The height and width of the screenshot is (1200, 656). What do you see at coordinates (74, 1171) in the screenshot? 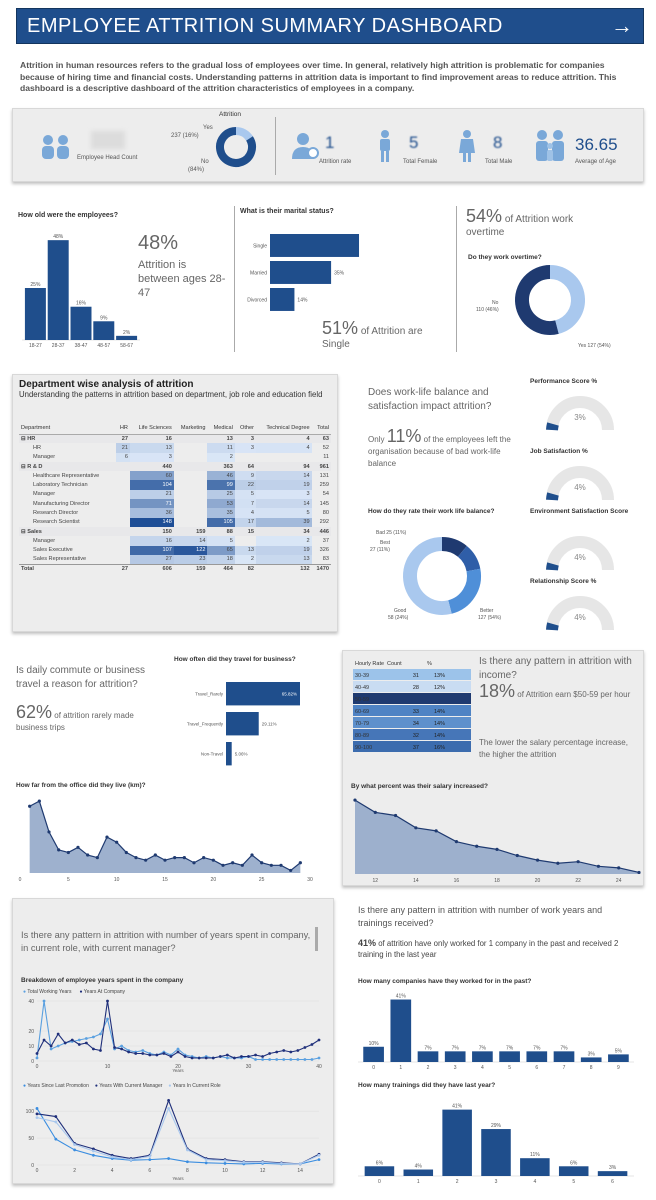
I see `tick-label: 2` at bounding box center [74, 1171].